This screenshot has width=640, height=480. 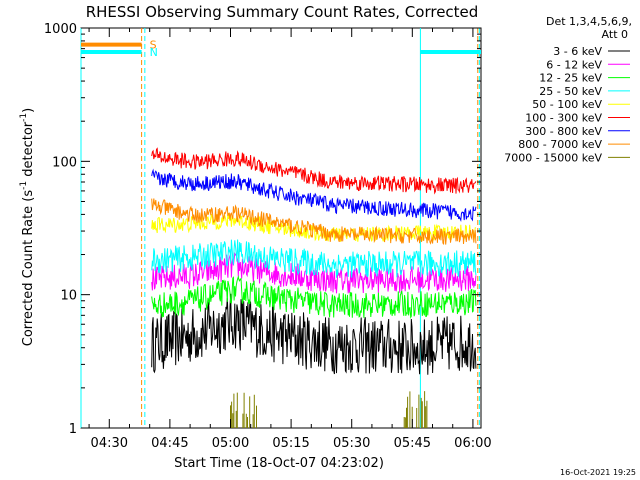 What do you see at coordinates (109, 443) in the screenshot?
I see `x-tick-label-0430: 04:30` at bounding box center [109, 443].